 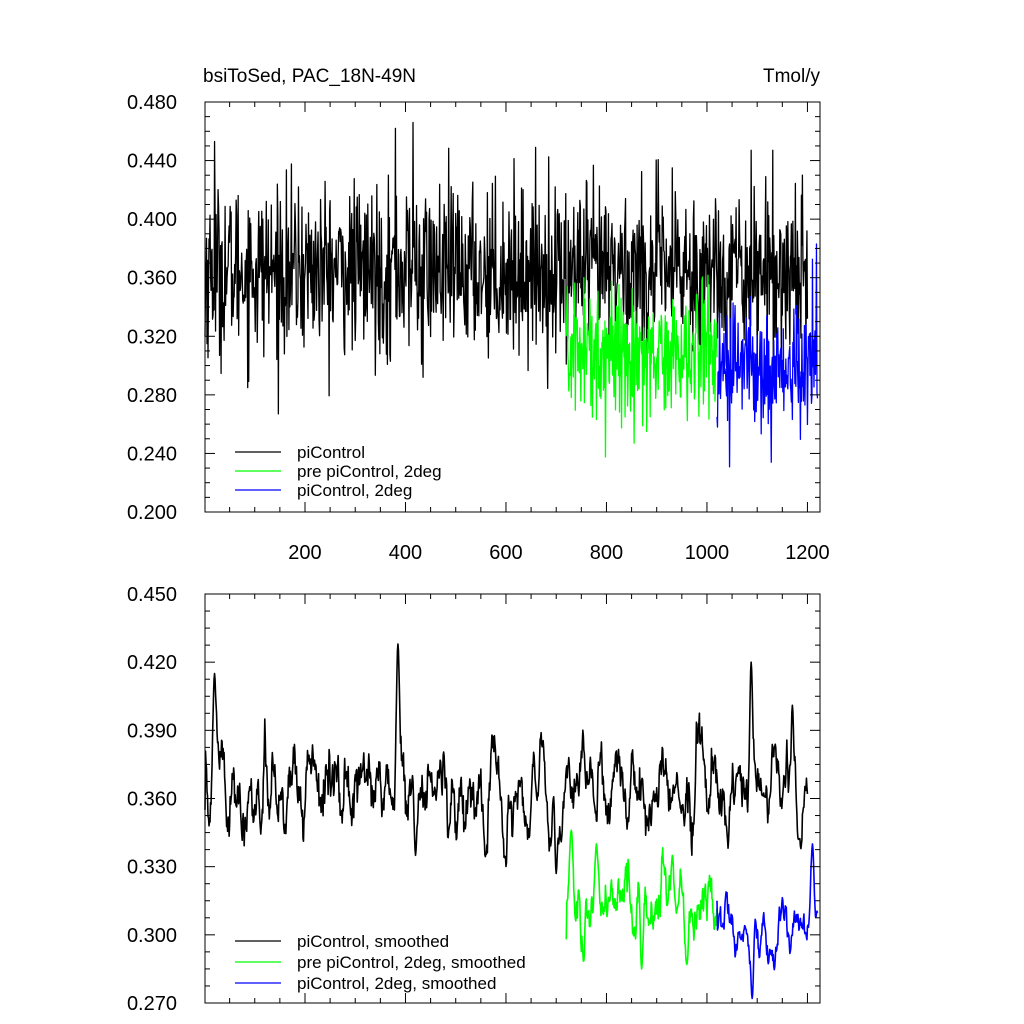 I want to click on legend-label-picontrol: piControl, so click(x=331, y=452).